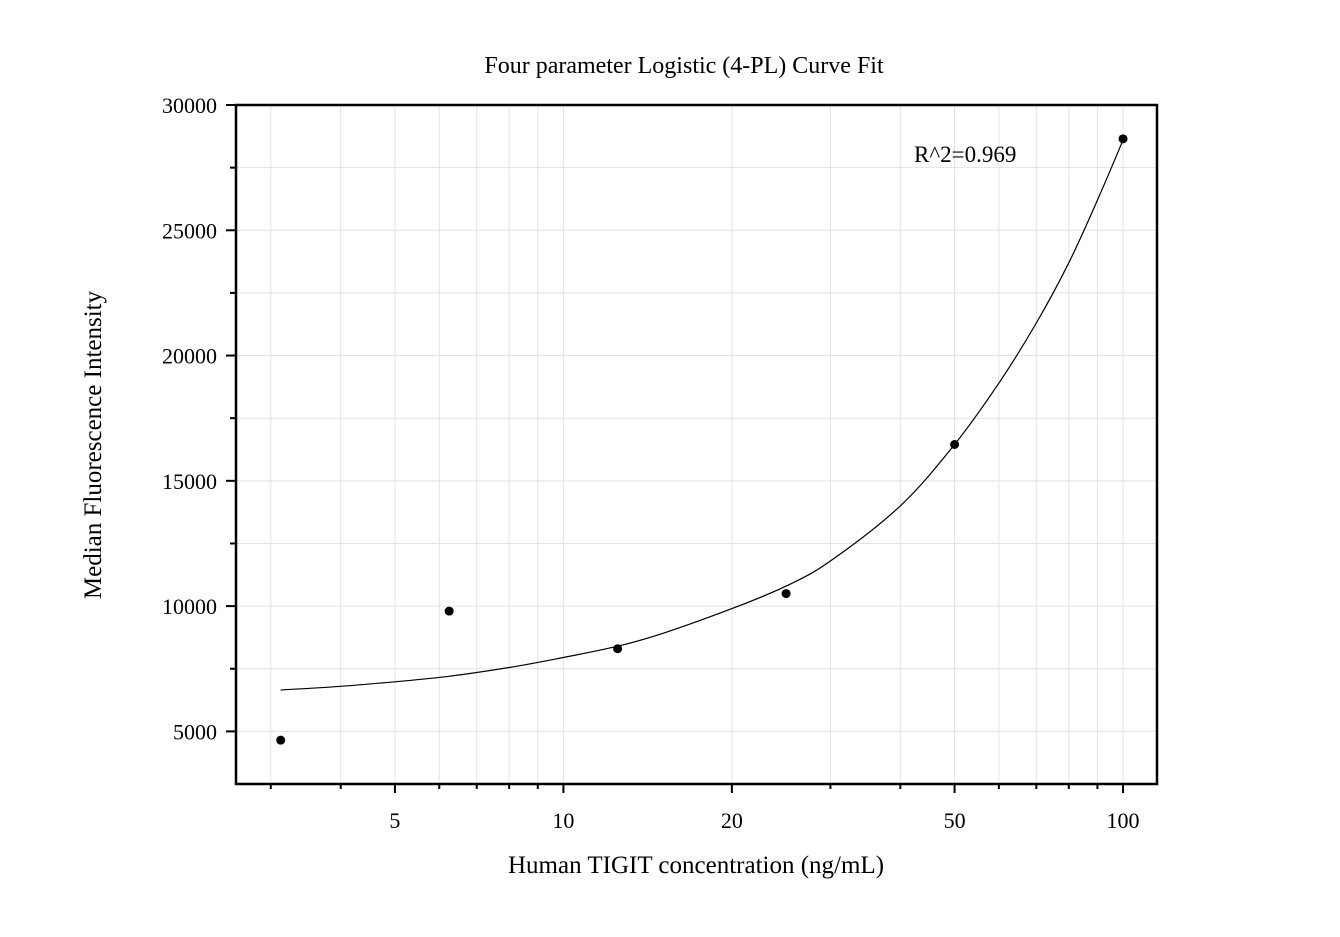 The width and height of the screenshot is (1340, 937). Describe the element at coordinates (1123, 820) in the screenshot. I see `x-tick-label: 100` at that location.